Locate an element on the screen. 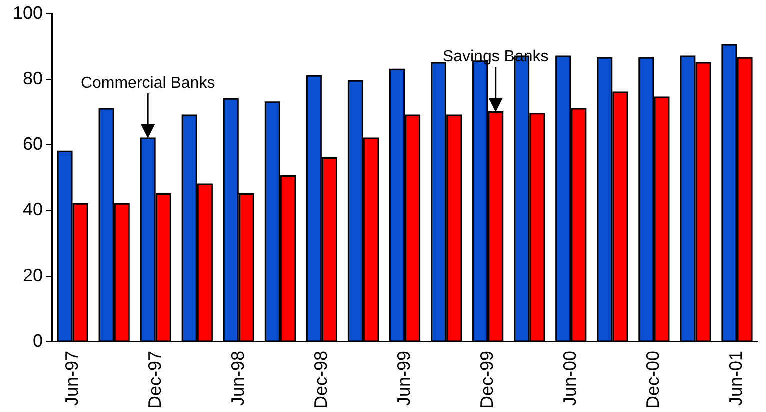  x-tick-label: Dec-00 is located at coordinates (653, 380).